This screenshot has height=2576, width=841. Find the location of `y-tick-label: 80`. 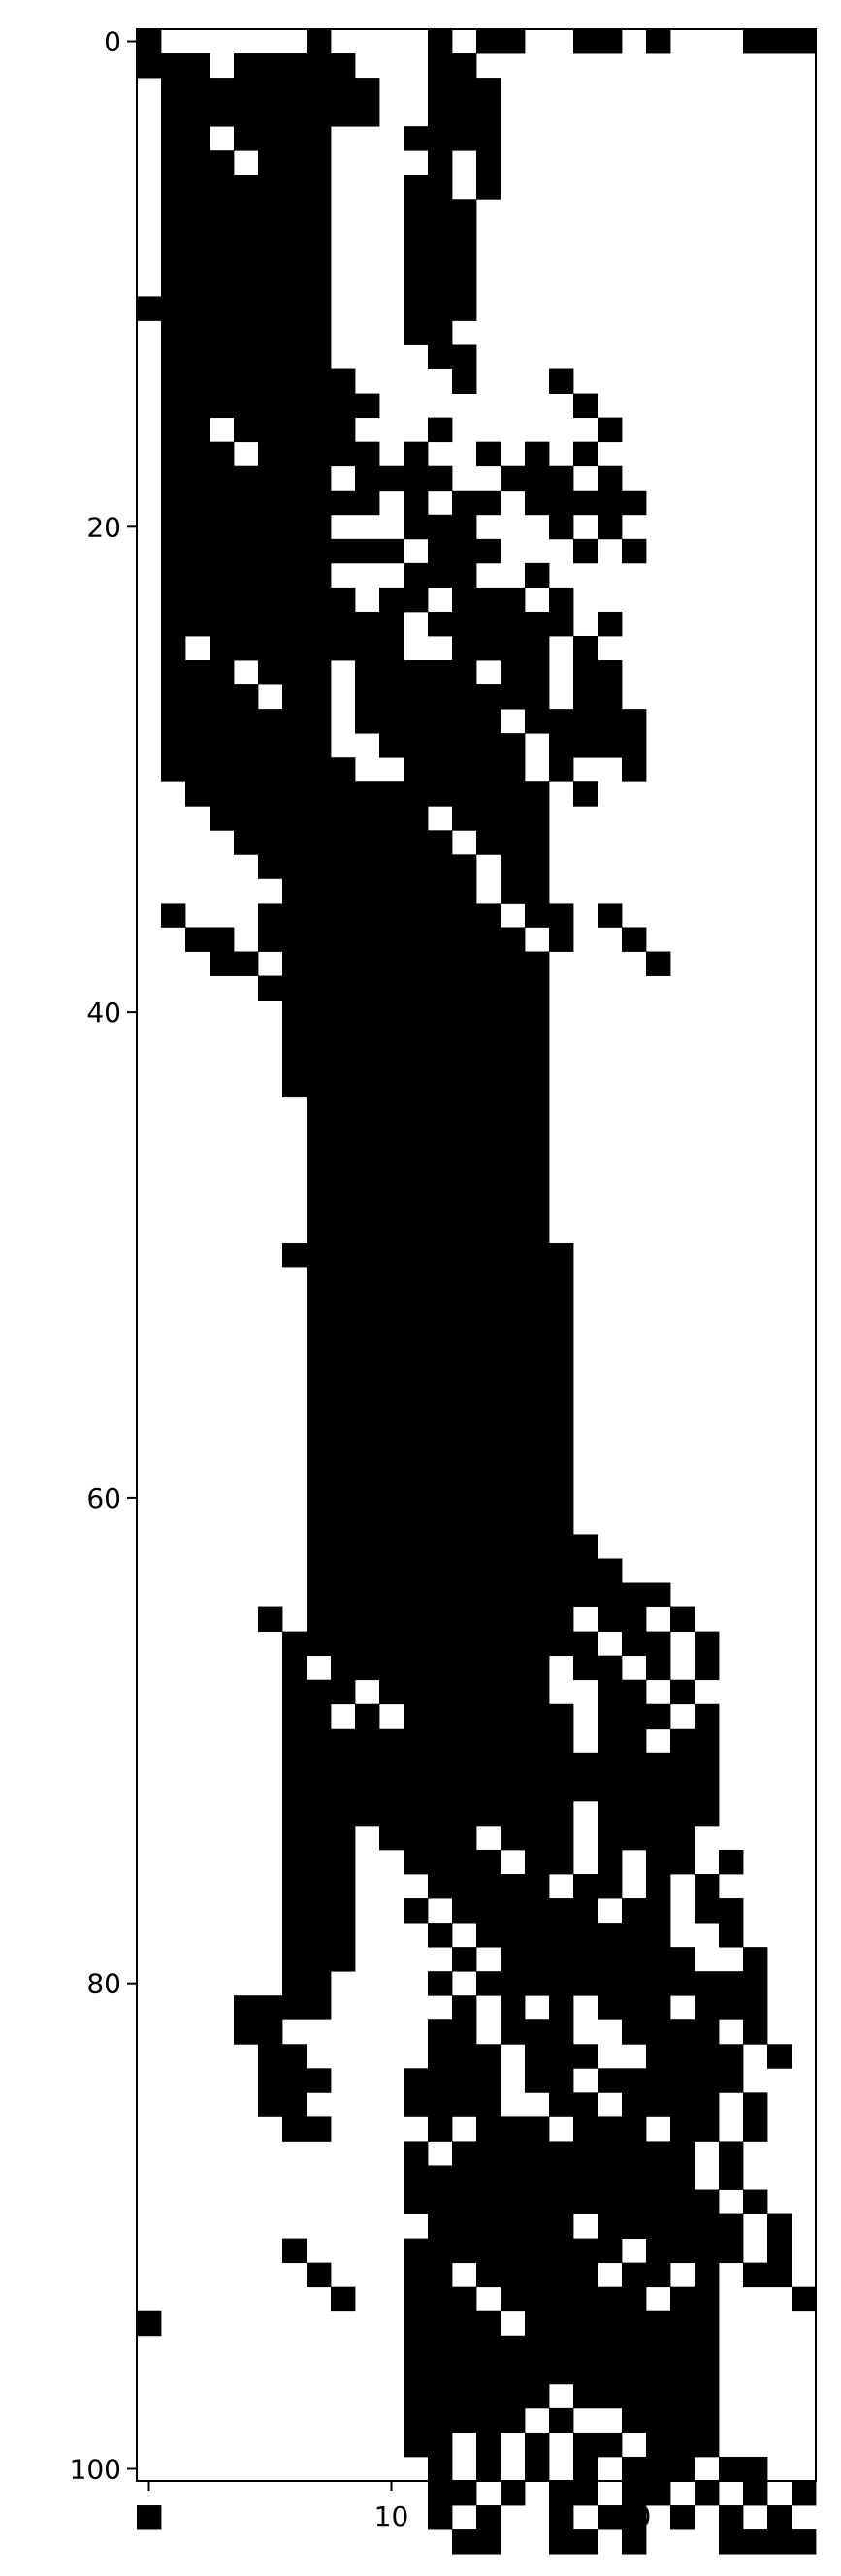

y-tick-label: 80 is located at coordinates (103, 1984).